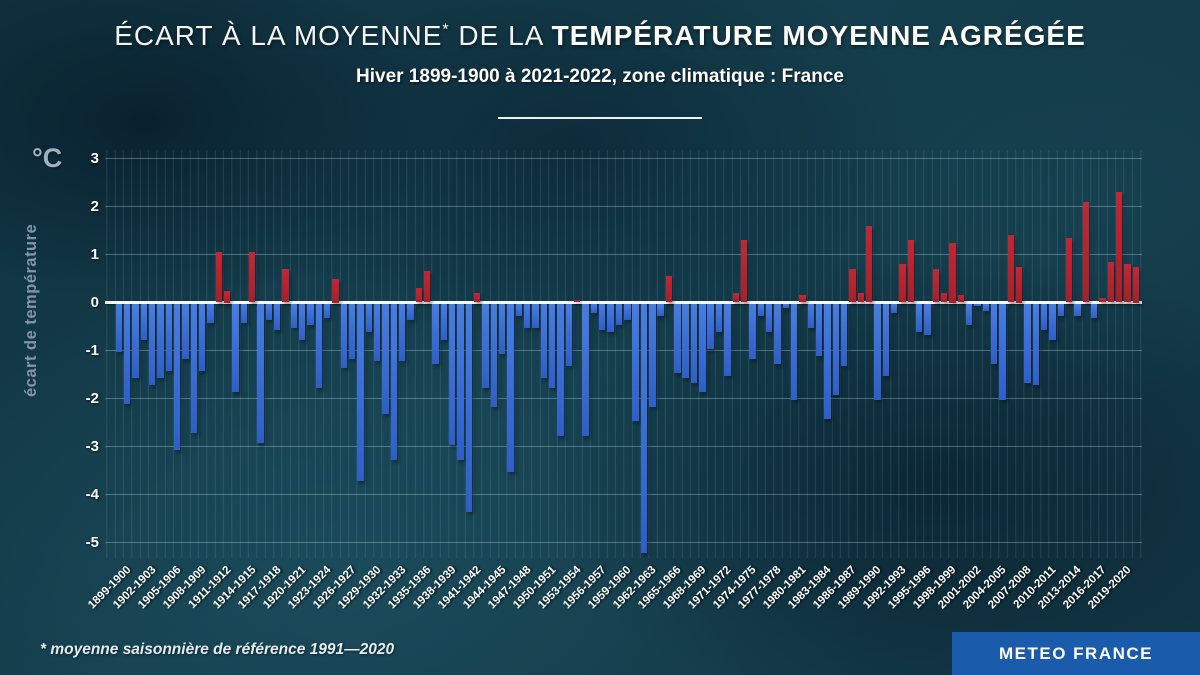 The image size is (1200, 675). What do you see at coordinates (318, 345) in the screenshot?
I see `bar-1923-1924` at bounding box center [318, 345].